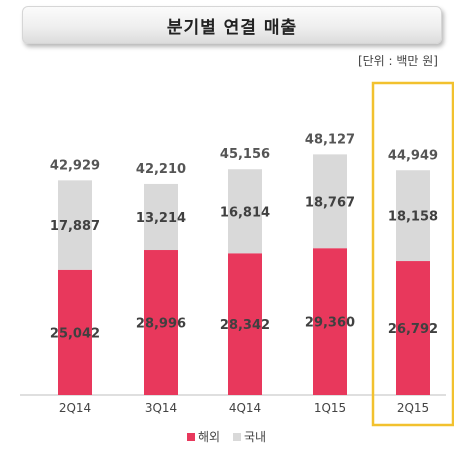 This screenshot has height=451, width=454. Describe the element at coordinates (255, 437) in the screenshot. I see `legend-label-domestic: 국내` at that location.